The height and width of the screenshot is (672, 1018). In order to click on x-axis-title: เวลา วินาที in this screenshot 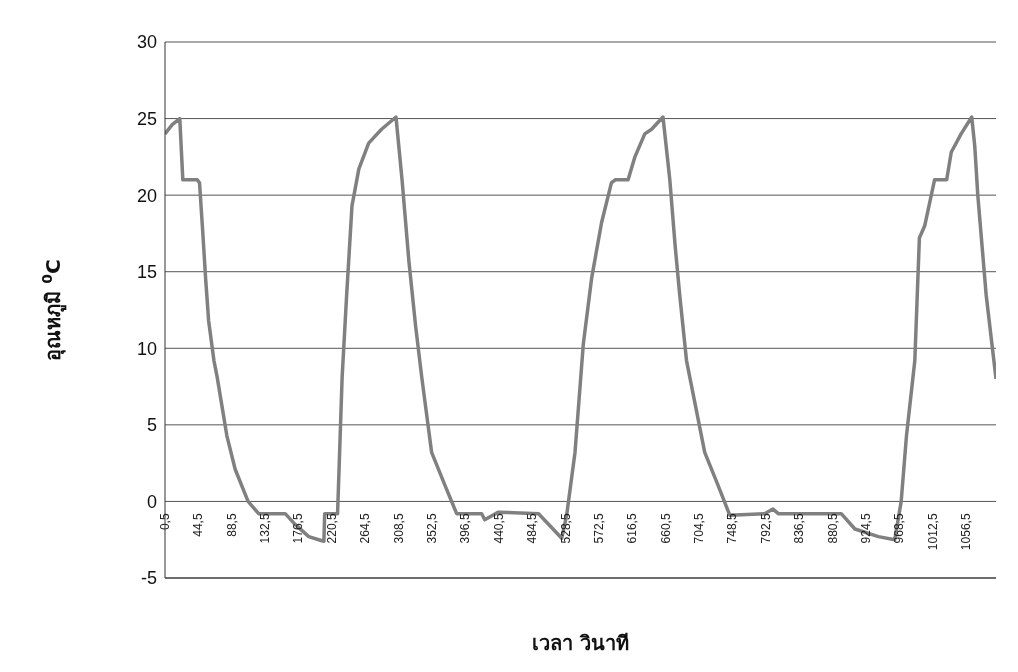, I will do `click(580, 643)`.